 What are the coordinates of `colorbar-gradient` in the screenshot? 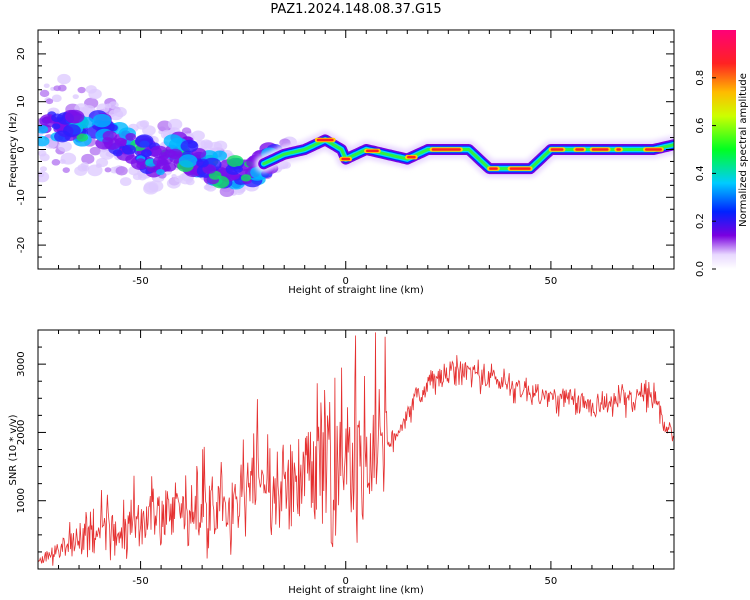 It's located at (724, 149).